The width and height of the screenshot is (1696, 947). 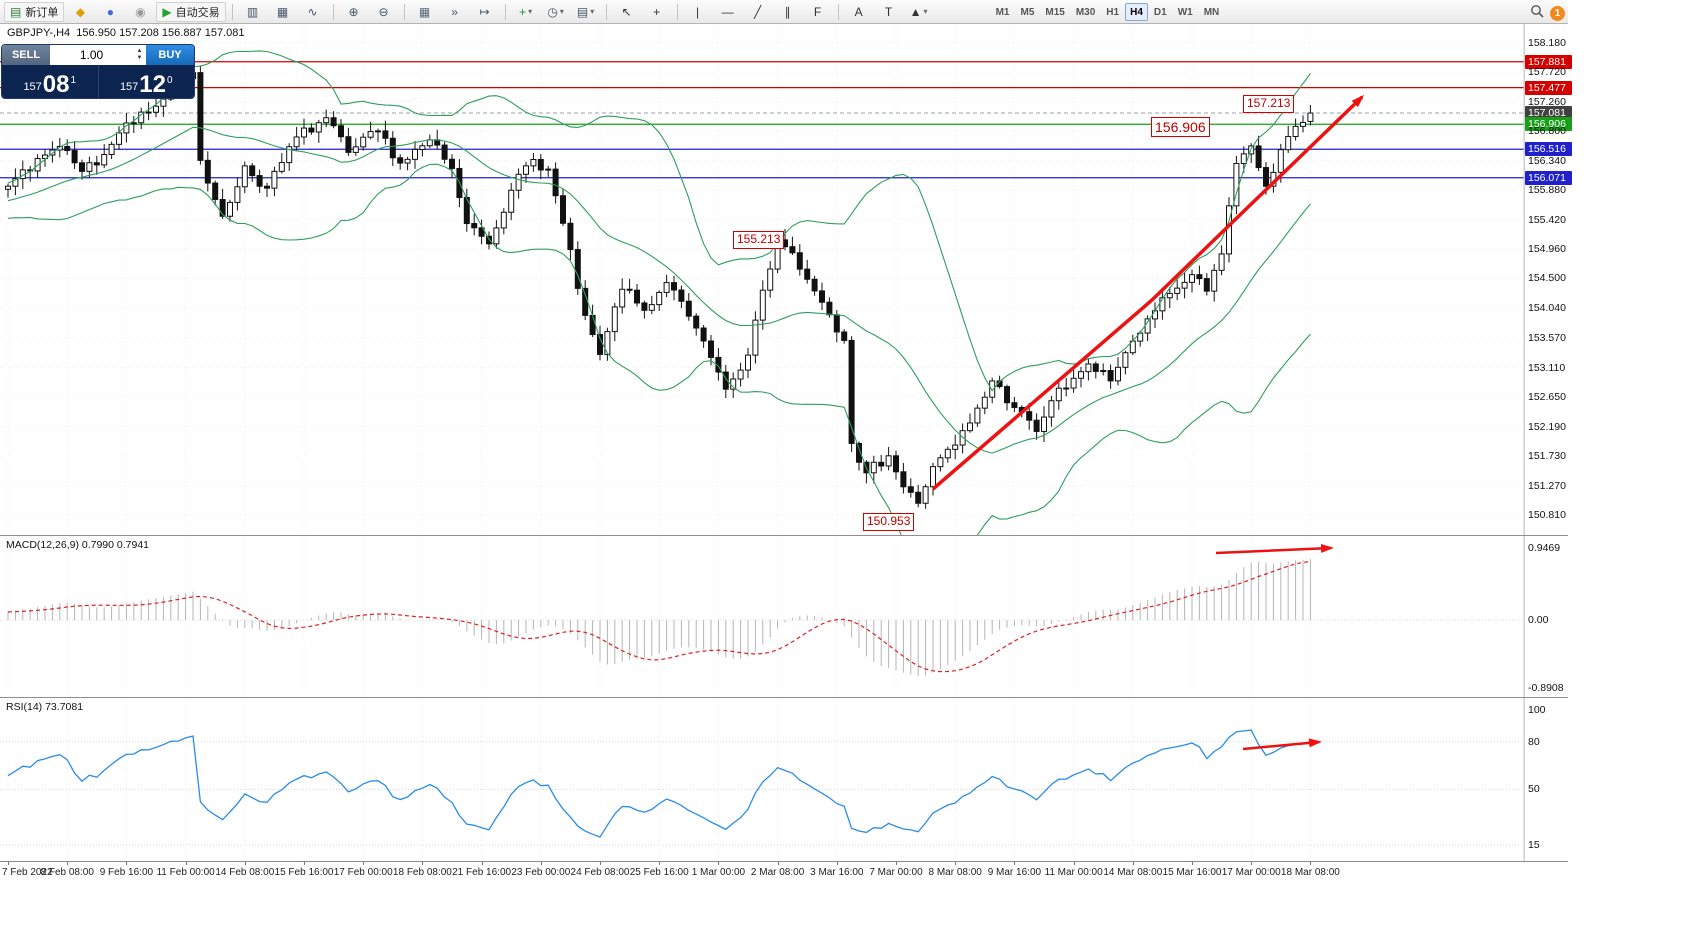 What do you see at coordinates (1537, 13) in the screenshot?
I see `search-icon` at bounding box center [1537, 13].